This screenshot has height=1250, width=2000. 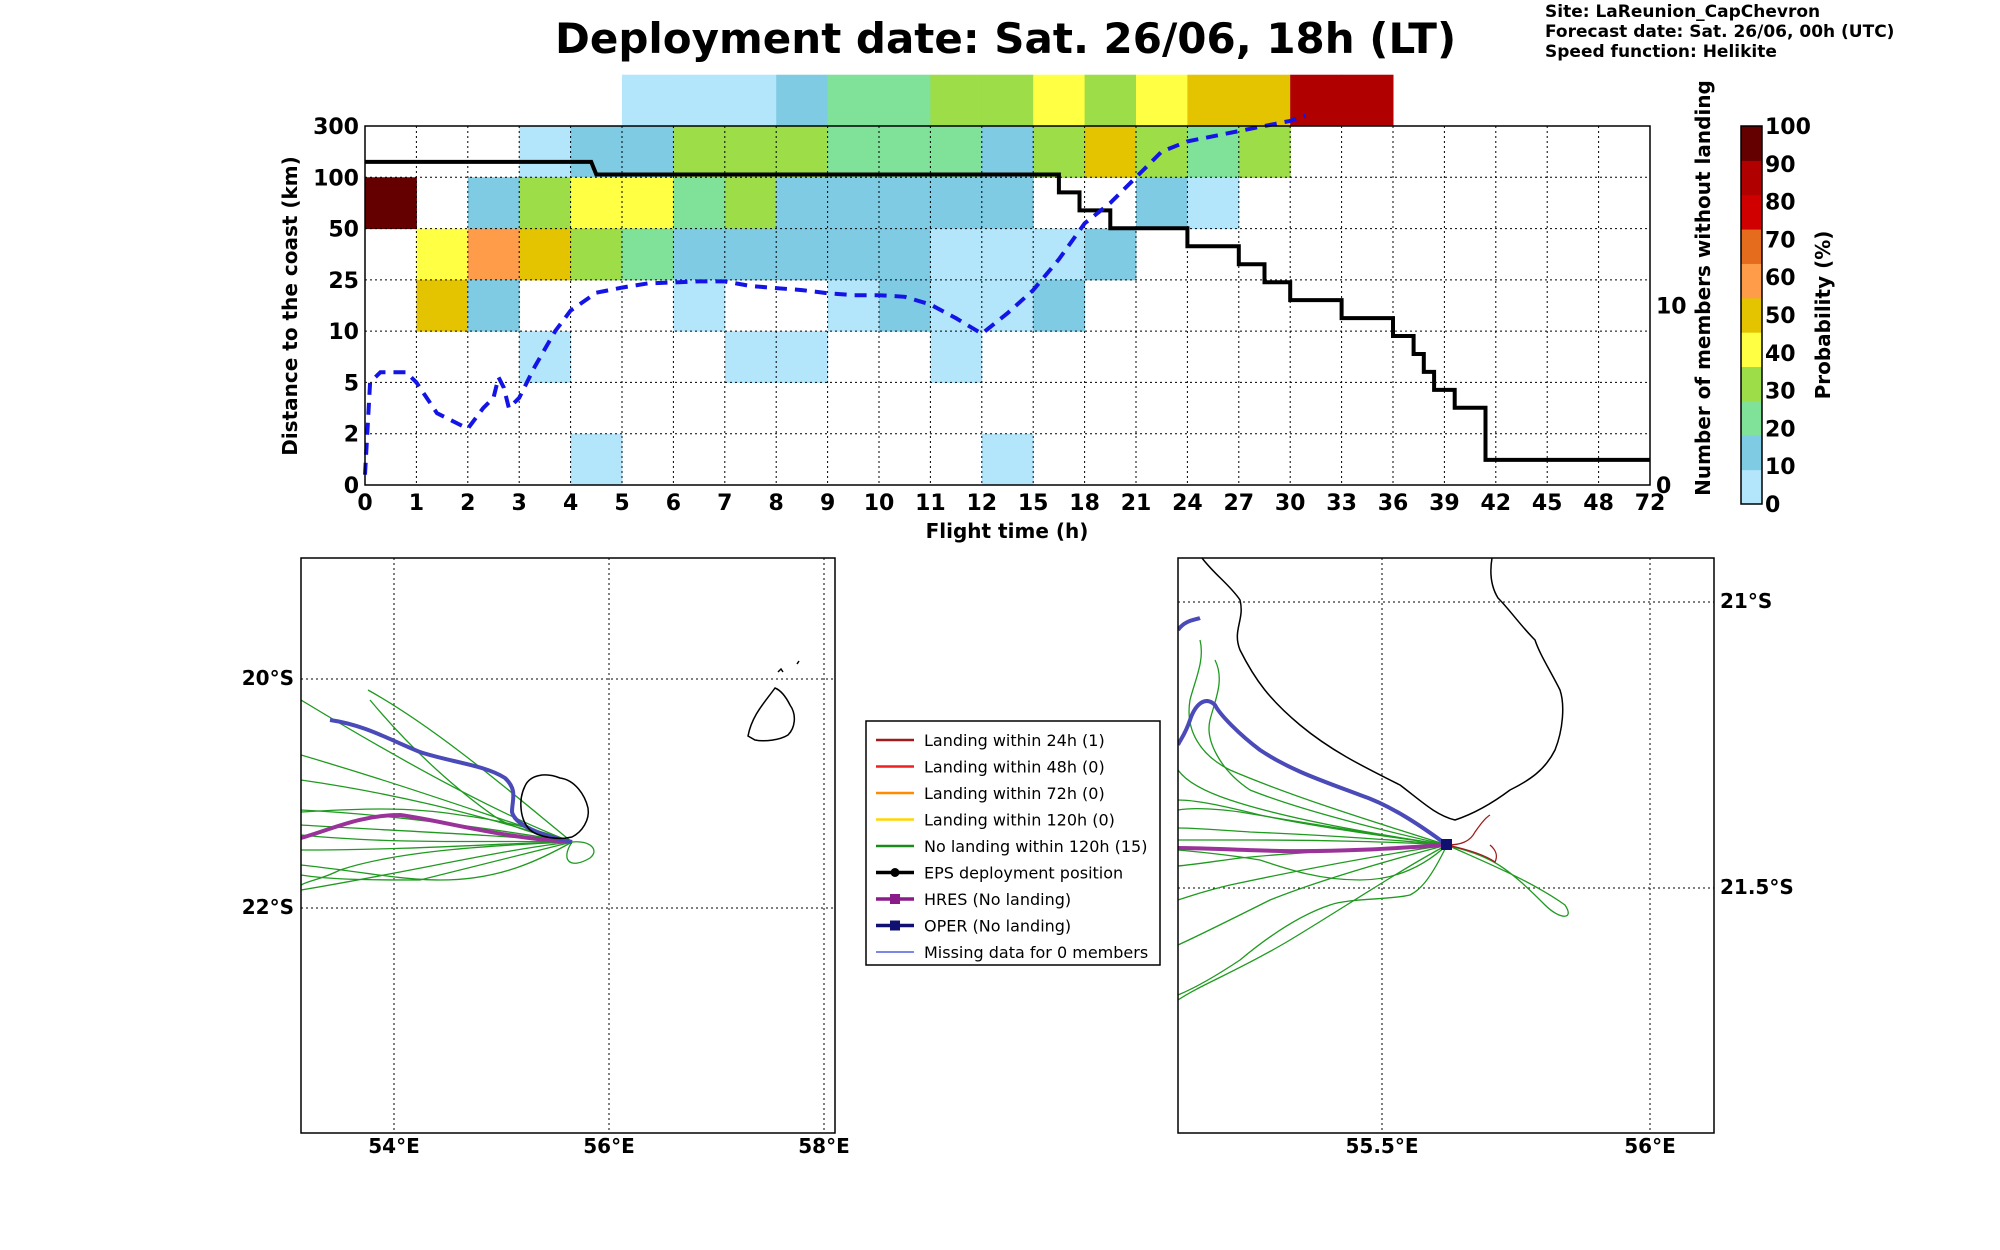 What do you see at coordinates (1780, 429) in the screenshot?
I see `colorbar-tick-label: 20` at bounding box center [1780, 429].